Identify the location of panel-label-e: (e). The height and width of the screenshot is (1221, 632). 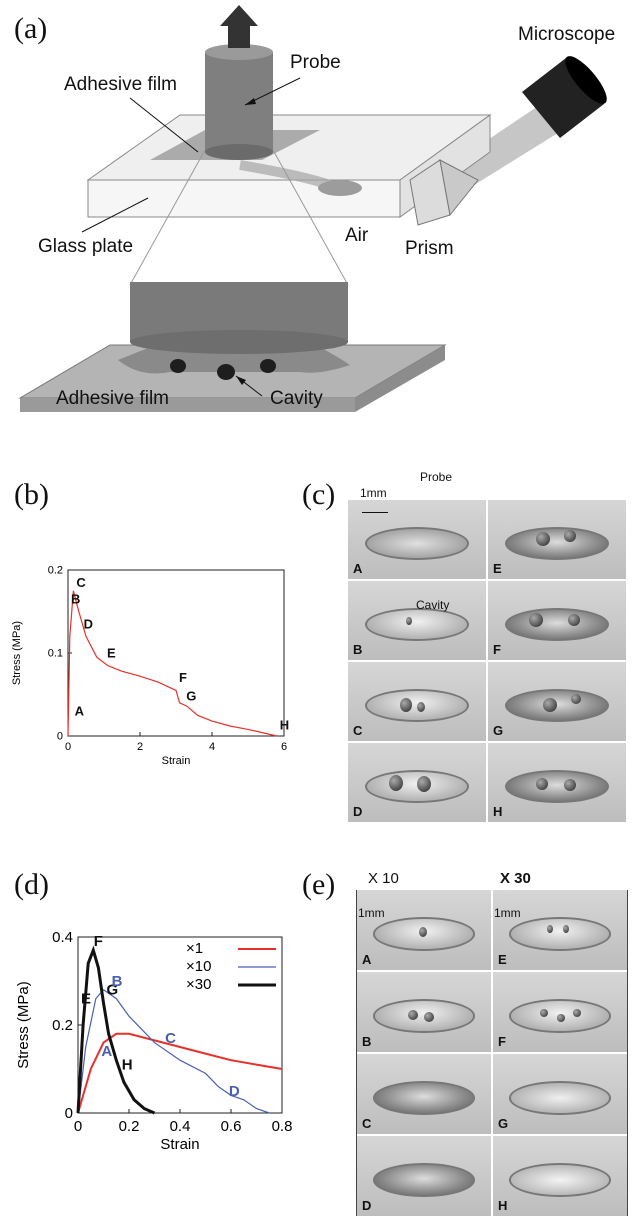
(319, 884).